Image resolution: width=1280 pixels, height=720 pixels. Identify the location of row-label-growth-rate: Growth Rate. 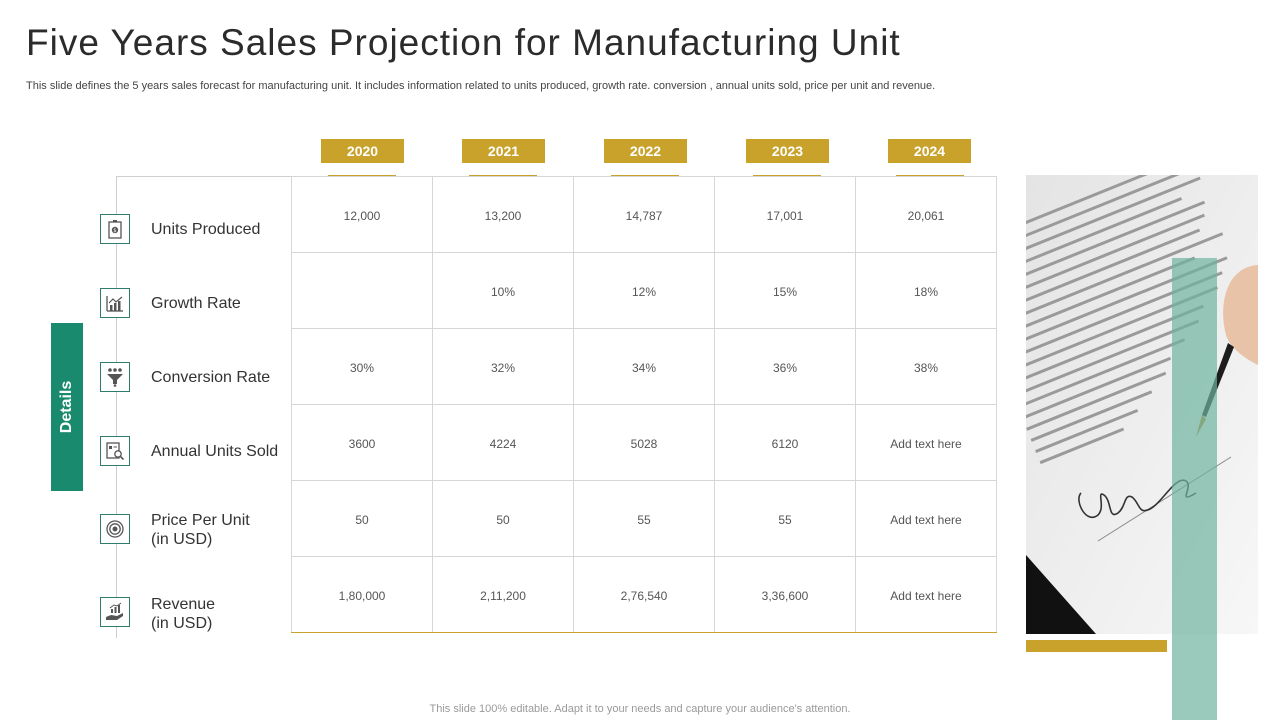
(196, 303).